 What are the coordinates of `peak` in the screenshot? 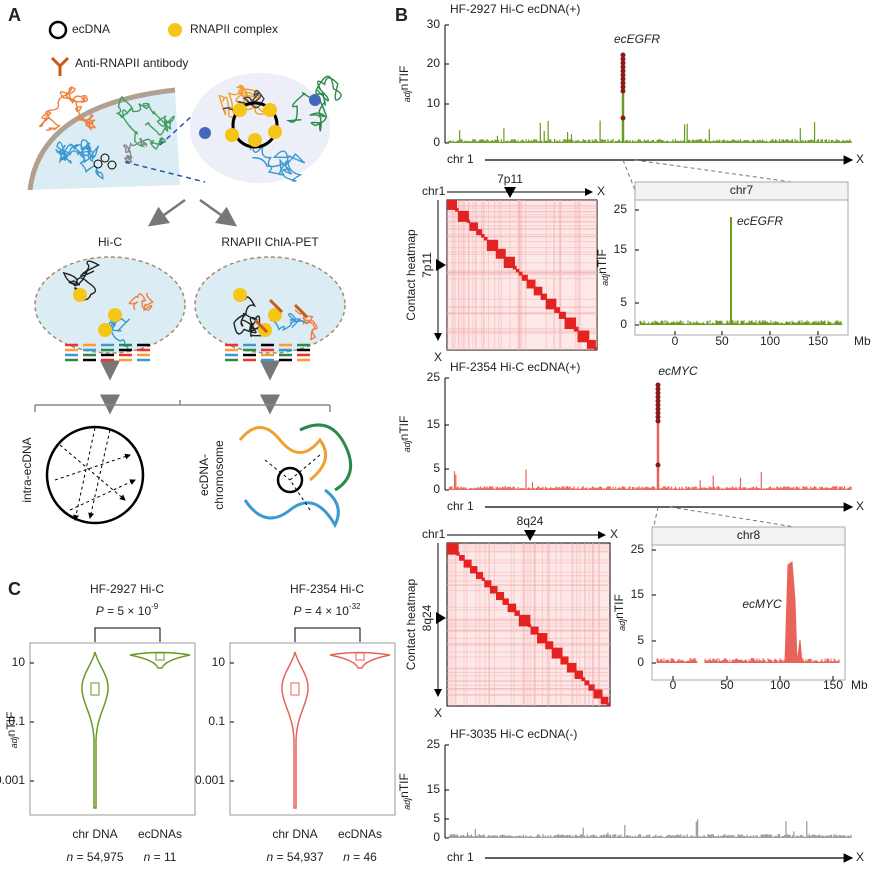 It's located at (793, 612).